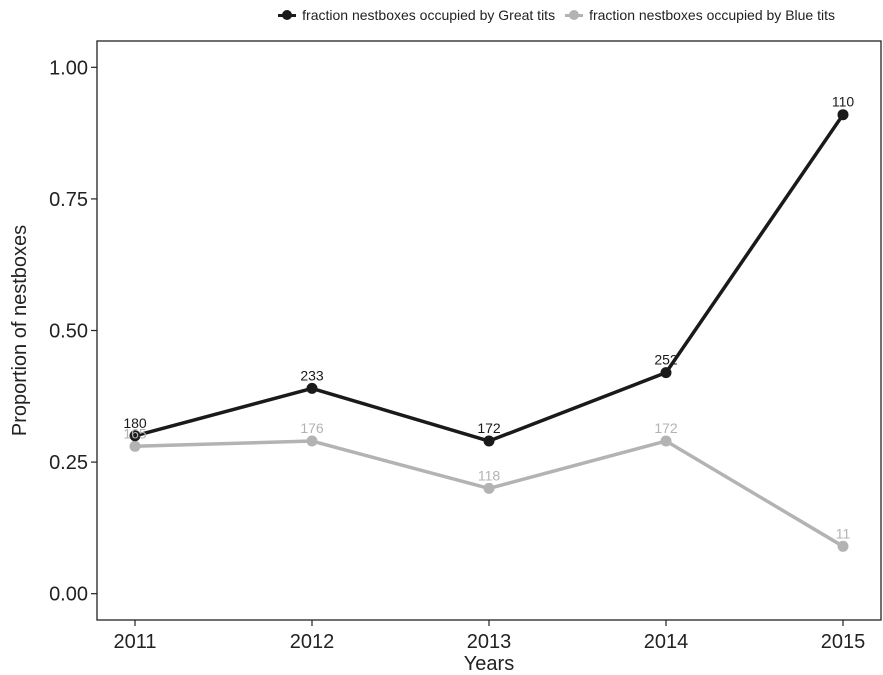  Describe the element at coordinates (68, 595) in the screenshot. I see `y-tick-label: 0.00` at that location.